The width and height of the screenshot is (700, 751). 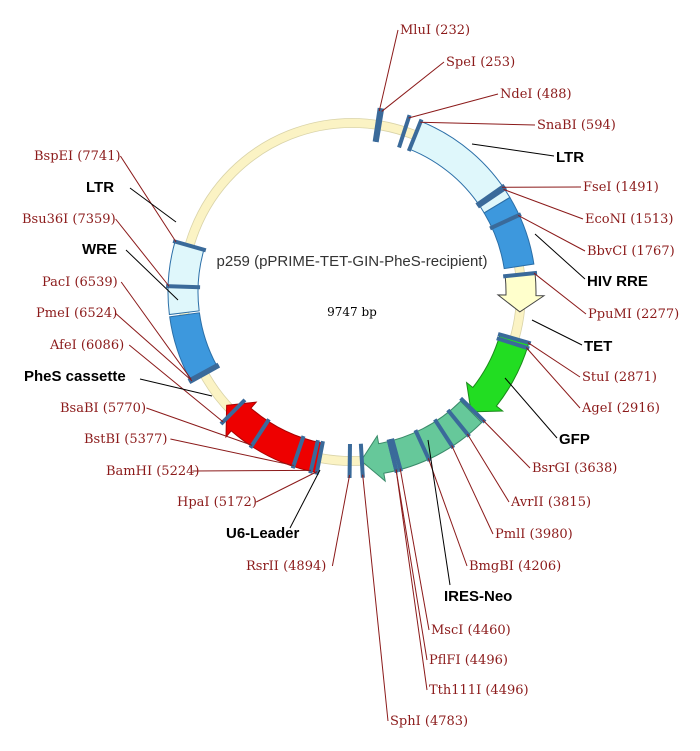 What do you see at coordinates (534, 534) in the screenshot?
I see `site-label-pmli: PmlI (3980)` at bounding box center [534, 534].